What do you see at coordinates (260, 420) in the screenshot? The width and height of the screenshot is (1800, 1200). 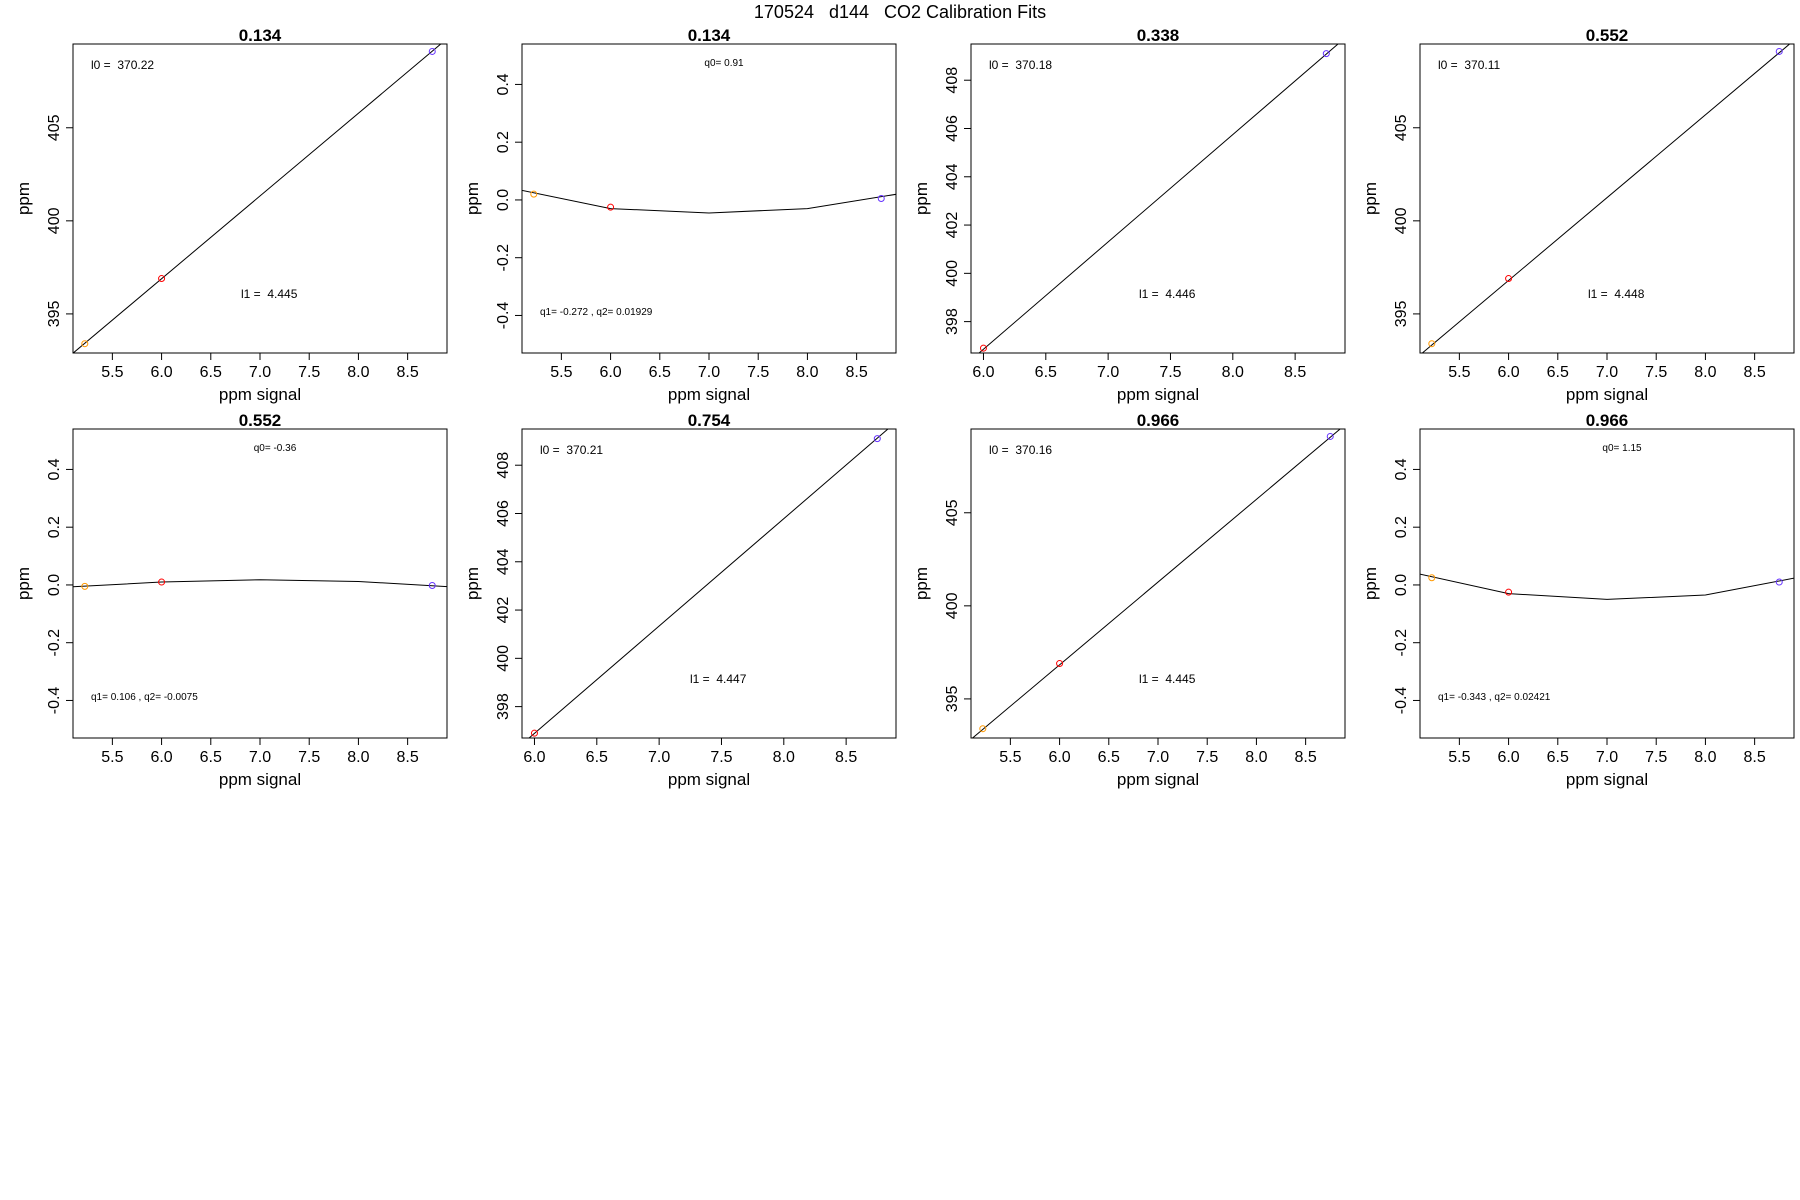 I see `chart-title: 0.552` at bounding box center [260, 420].